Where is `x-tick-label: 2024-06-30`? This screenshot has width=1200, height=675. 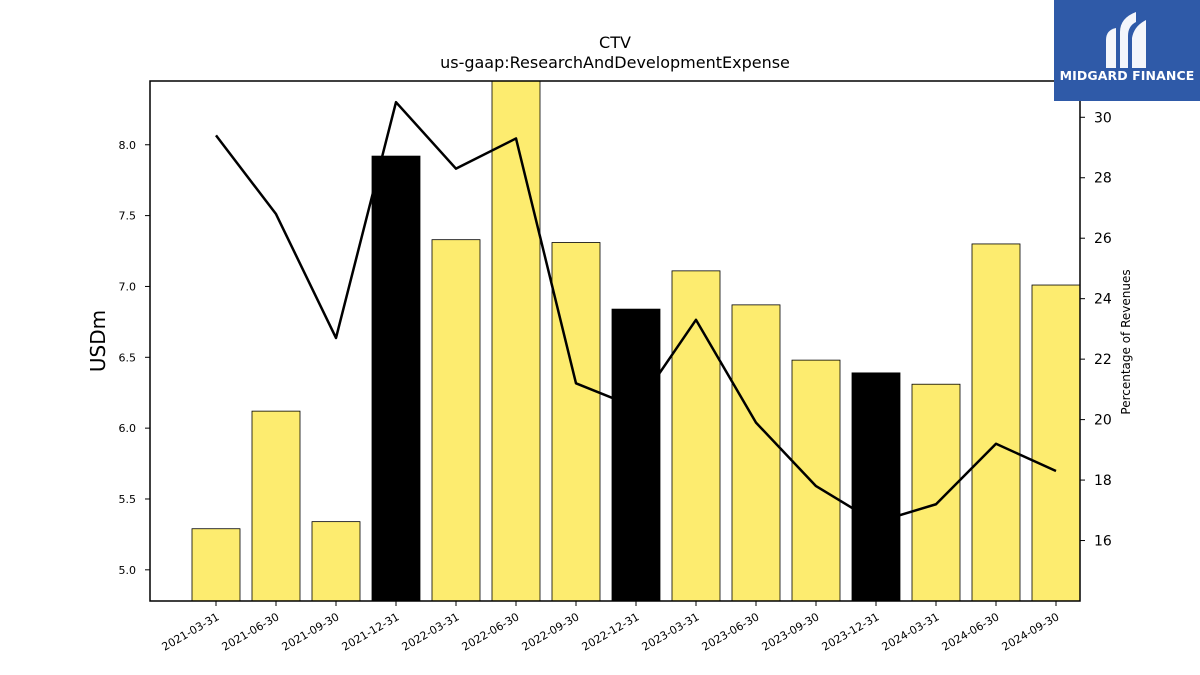 x-tick-label: 2024-06-30 is located at coordinates (971, 631).